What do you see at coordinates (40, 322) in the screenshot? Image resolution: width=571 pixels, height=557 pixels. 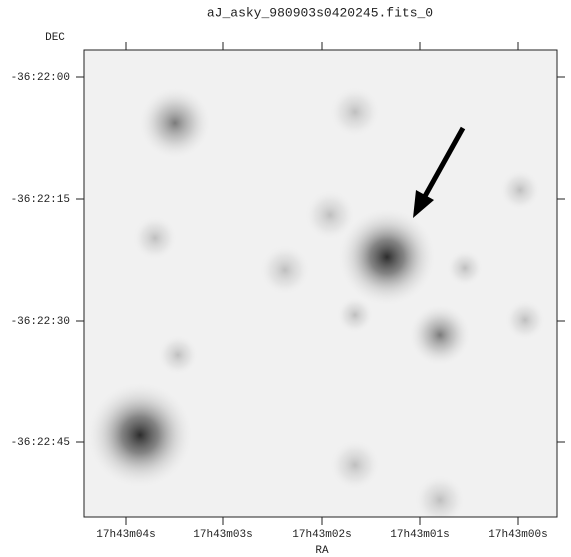 I see `y-tick-label: -36:22:30` at bounding box center [40, 322].